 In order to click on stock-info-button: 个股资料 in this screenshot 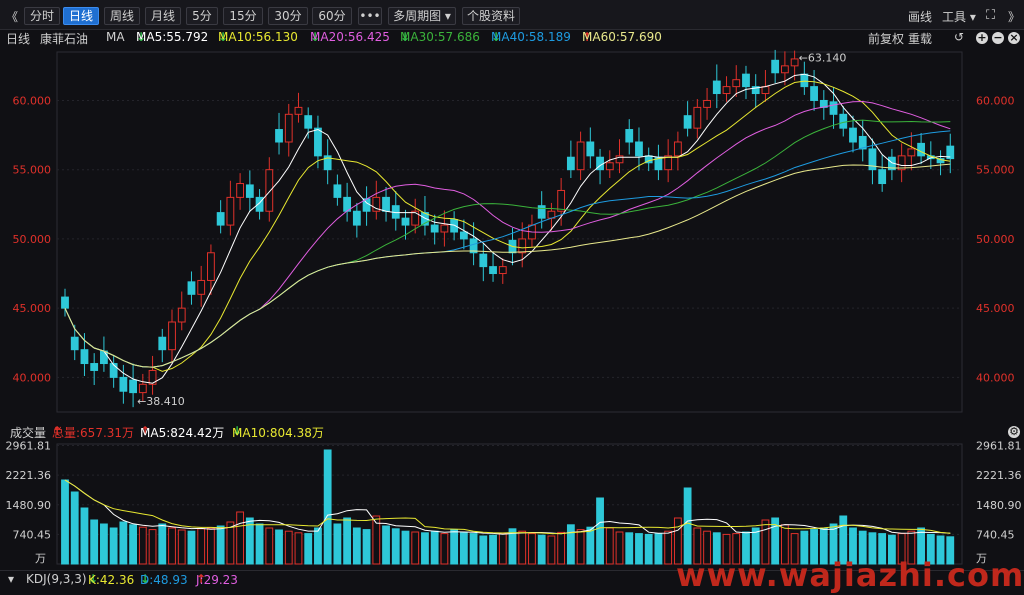, I will do `click(491, 16)`.